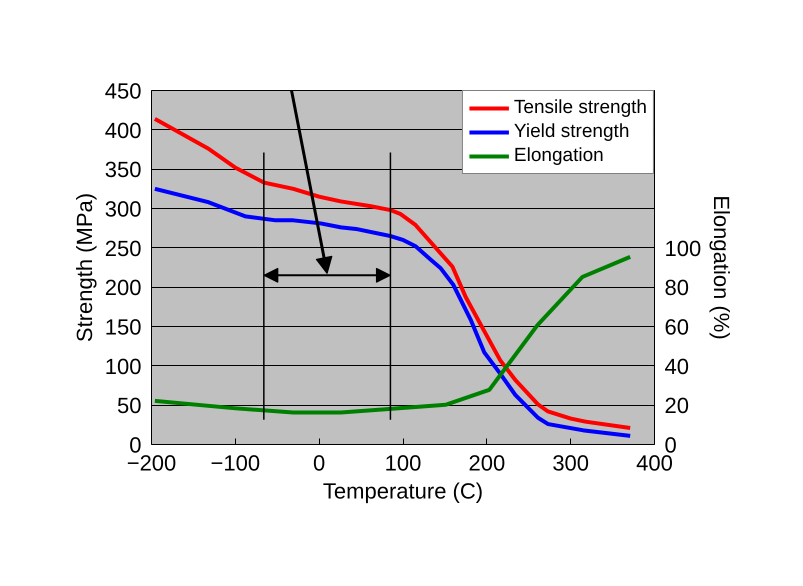 Image resolution: width=803 pixels, height=586 pixels. Describe the element at coordinates (487, 463) in the screenshot. I see `x-tick-label: 200` at that location.